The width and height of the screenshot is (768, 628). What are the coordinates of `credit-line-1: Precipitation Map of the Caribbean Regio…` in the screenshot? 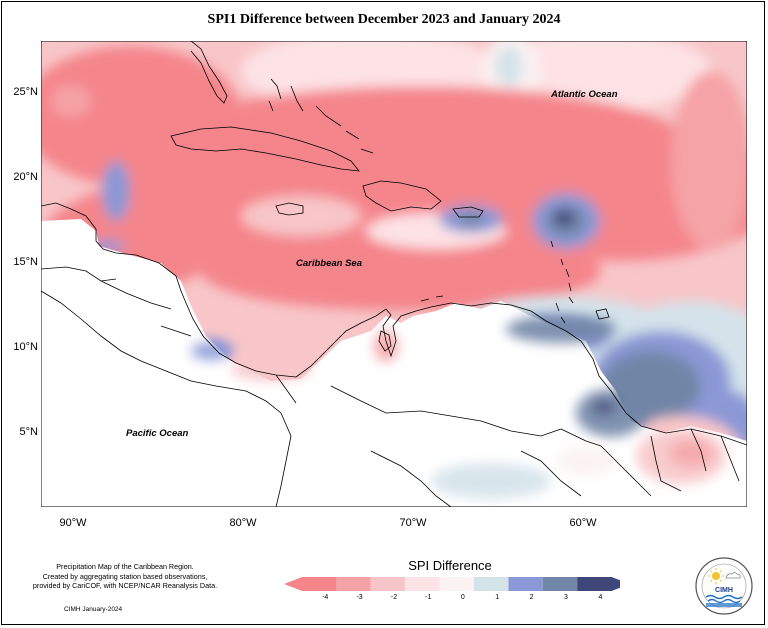 It's located at (125, 566).